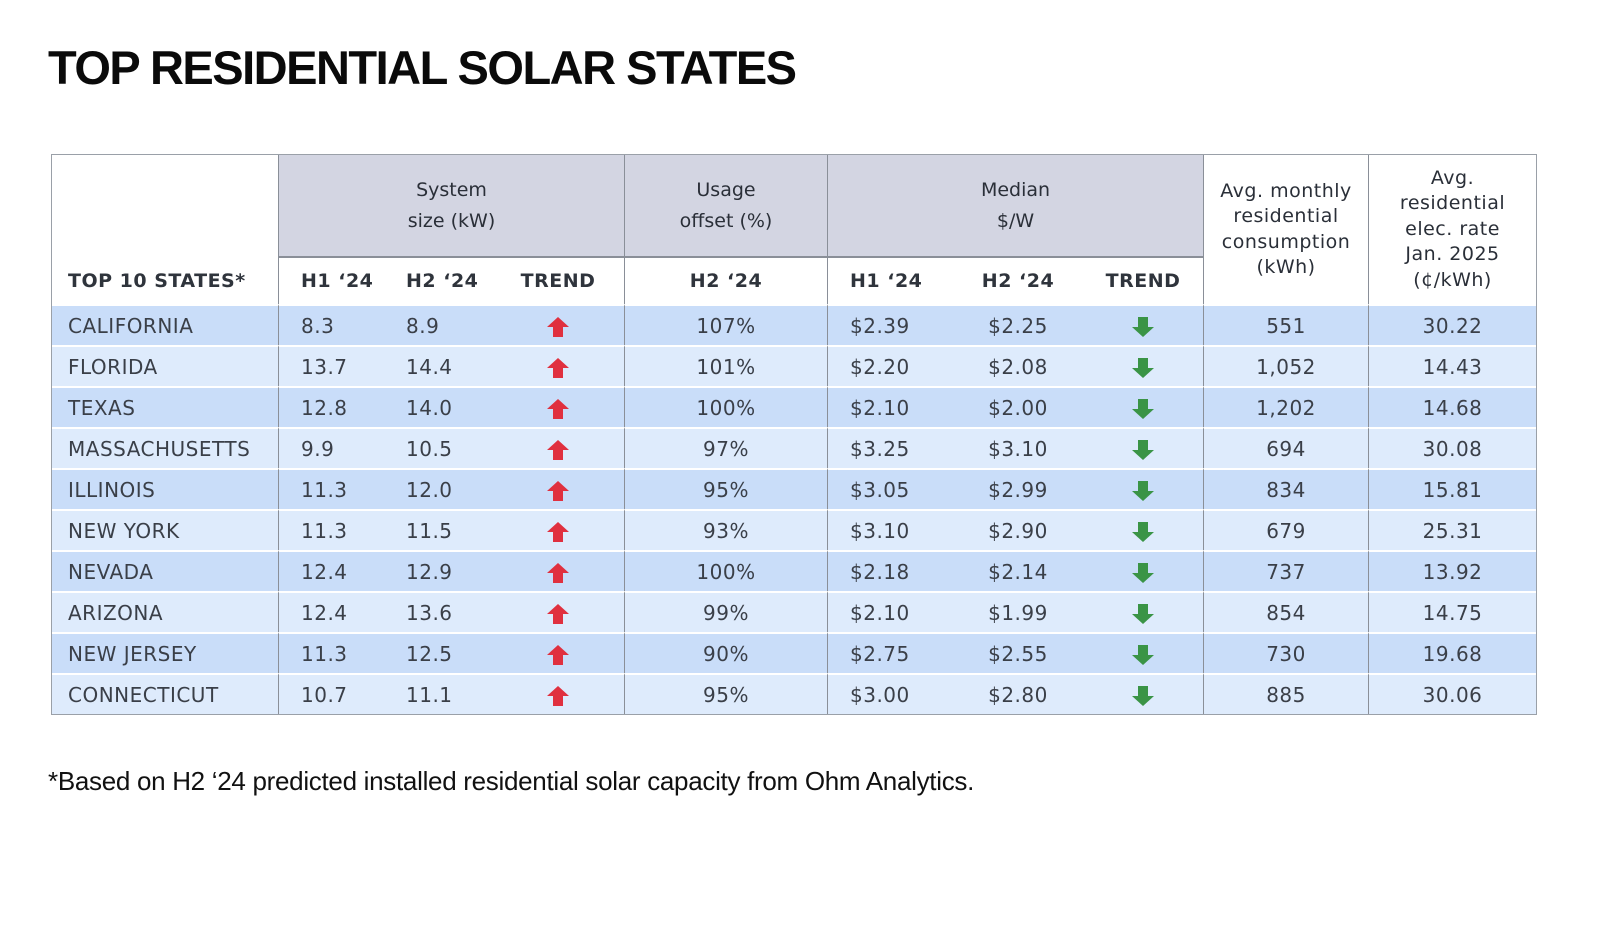 This screenshot has width=1620, height=942. What do you see at coordinates (890, 447) in the screenshot?
I see `median-price-h1: $3.25` at bounding box center [890, 447].